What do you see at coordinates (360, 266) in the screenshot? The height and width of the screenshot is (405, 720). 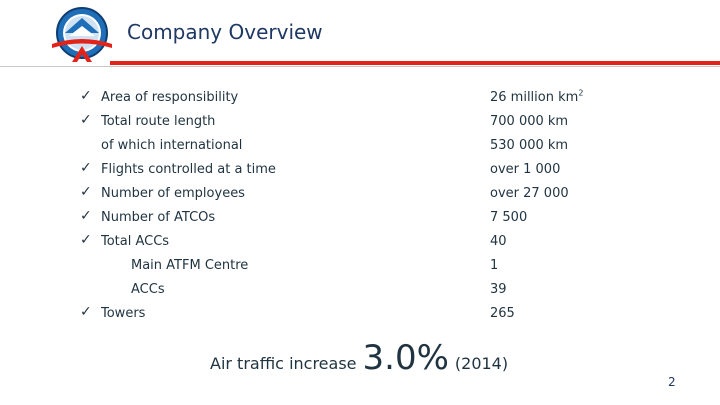 I see `list-item: Main ATFM Centre 1` at bounding box center [360, 266].